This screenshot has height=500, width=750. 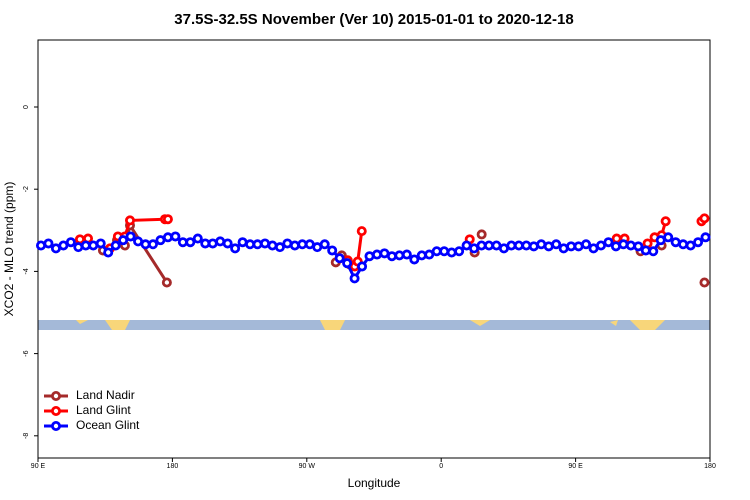 What do you see at coordinates (307, 466) in the screenshot?
I see `x-tick-label: 90 W` at bounding box center [307, 466].